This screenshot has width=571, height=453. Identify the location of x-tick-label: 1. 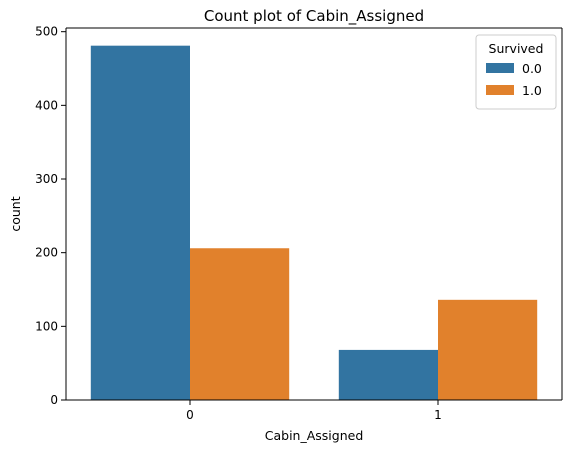
(438, 415).